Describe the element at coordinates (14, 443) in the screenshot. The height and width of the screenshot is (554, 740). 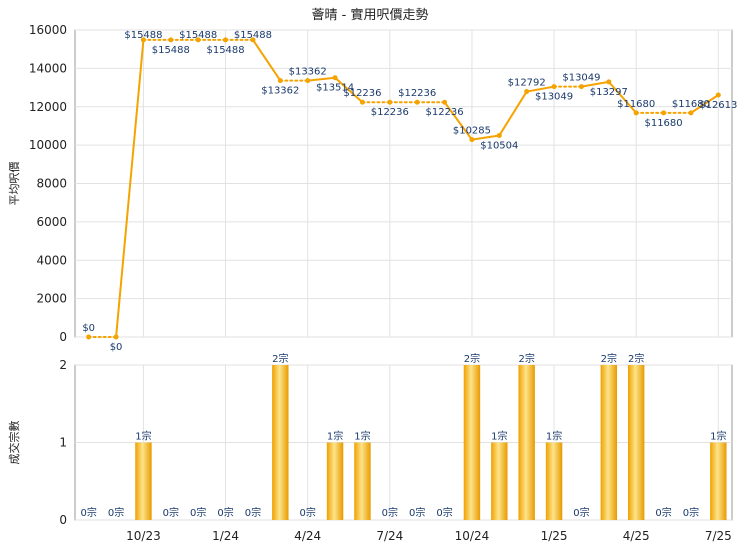
I see `volume-yaxis-title: 成交宗數` at that location.